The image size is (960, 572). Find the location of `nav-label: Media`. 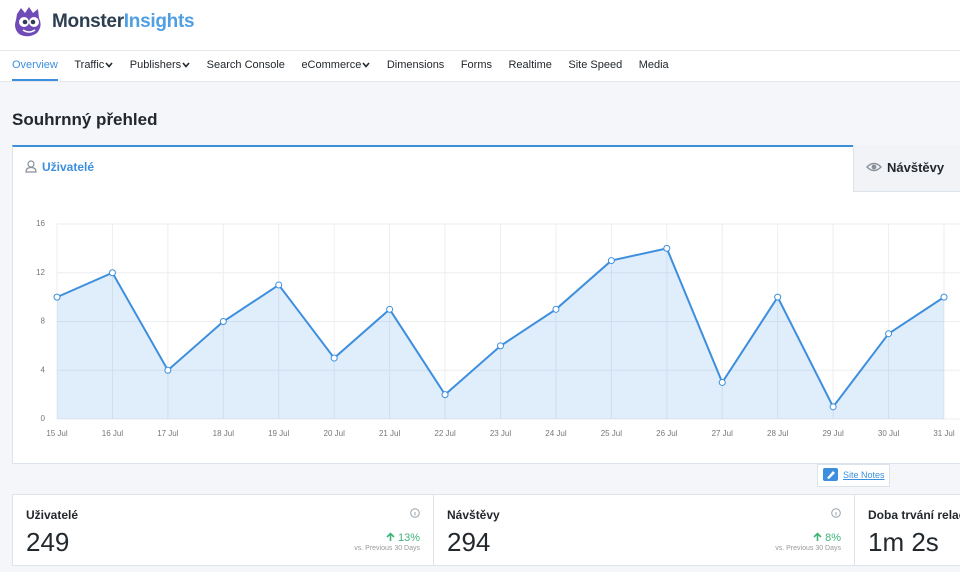

nav-label: Media is located at coordinates (653, 65).